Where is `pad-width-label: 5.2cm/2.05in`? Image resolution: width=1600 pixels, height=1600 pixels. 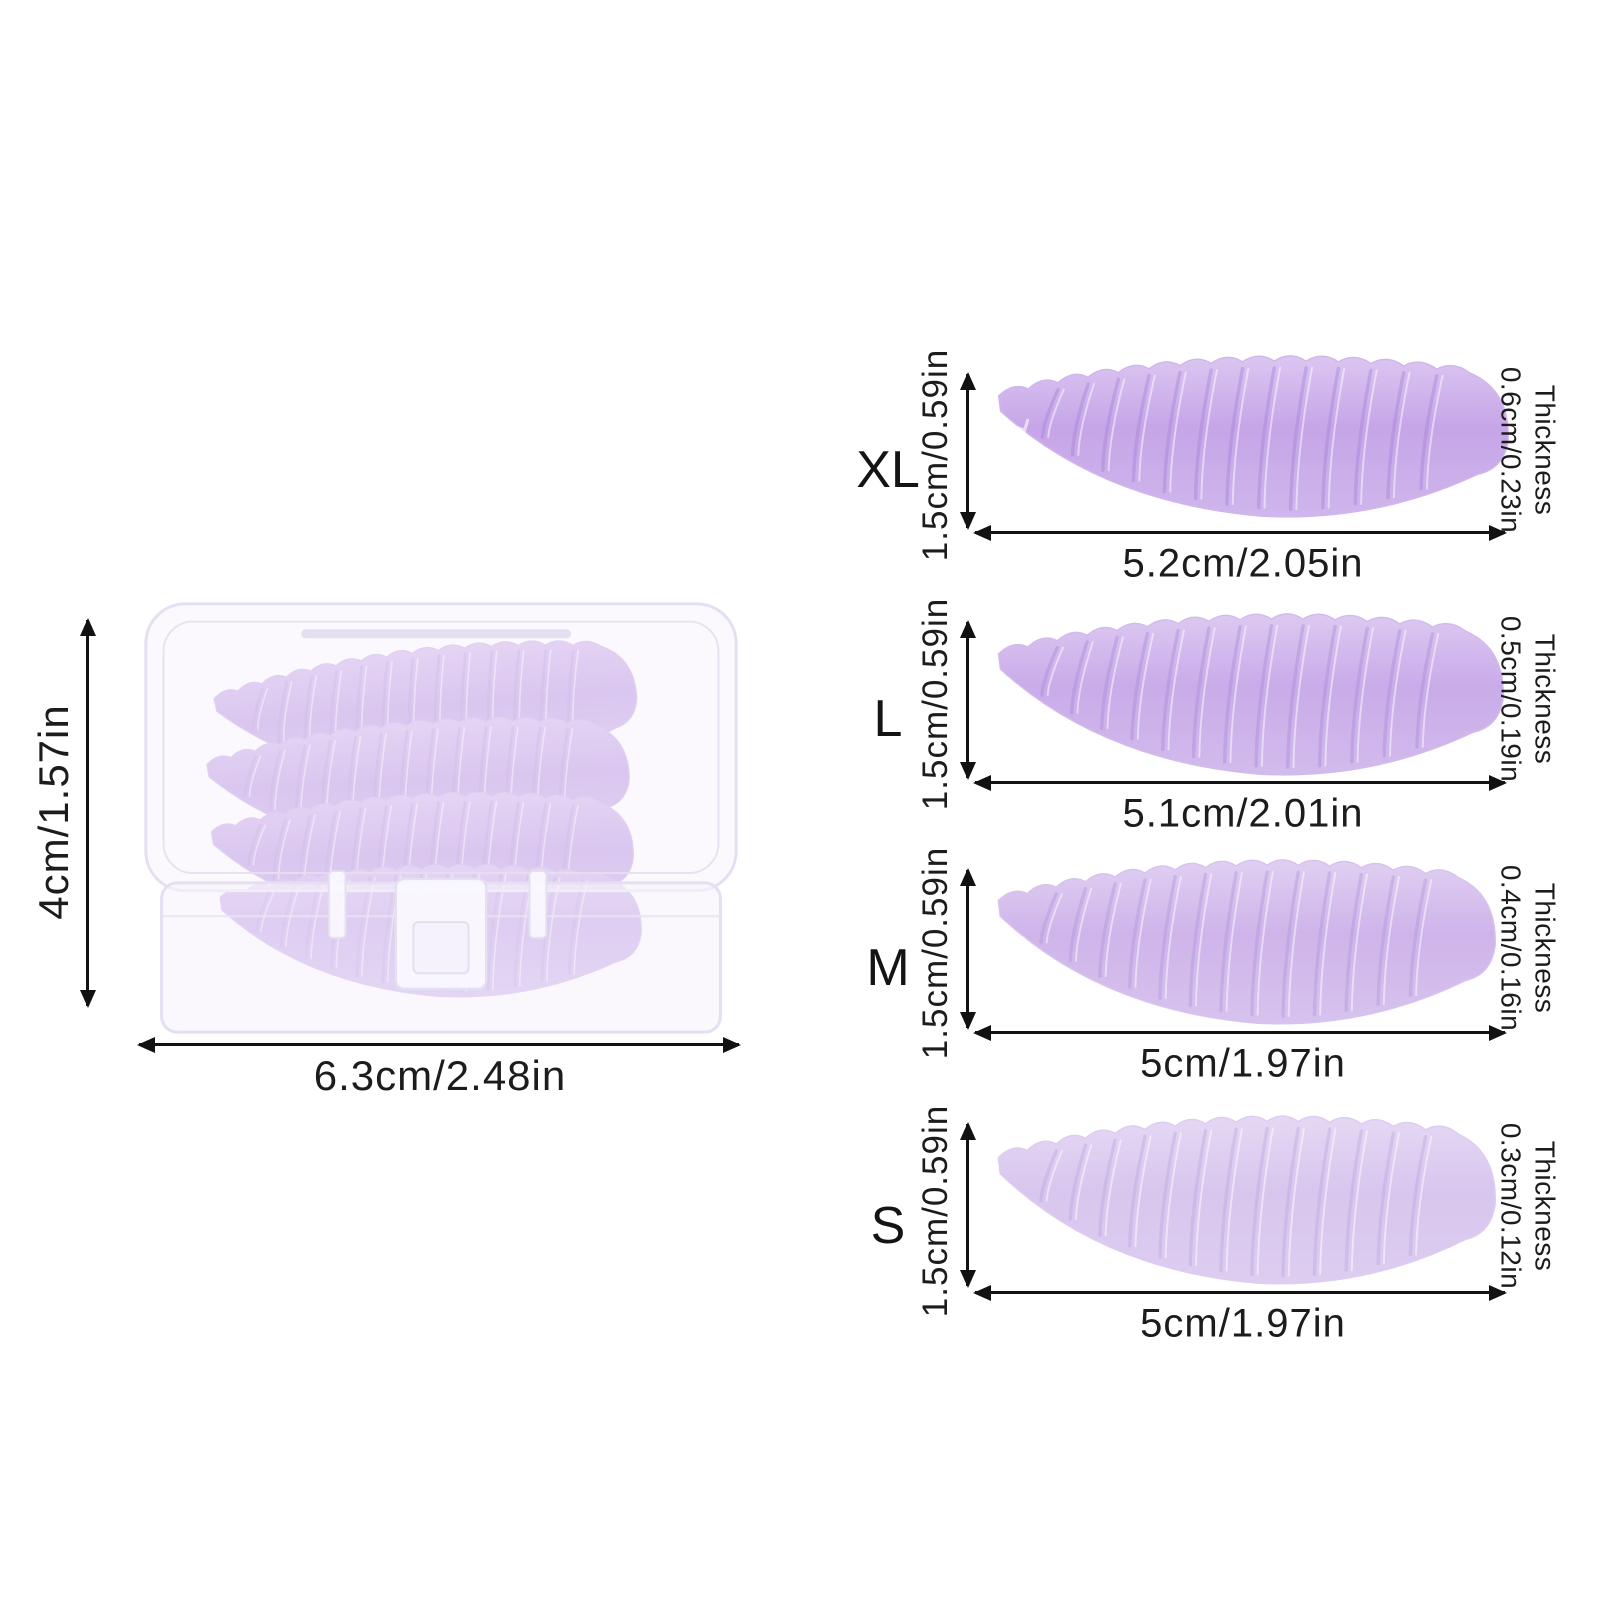
pad-width-label: 5.2cm/2.05in is located at coordinates (1243, 563).